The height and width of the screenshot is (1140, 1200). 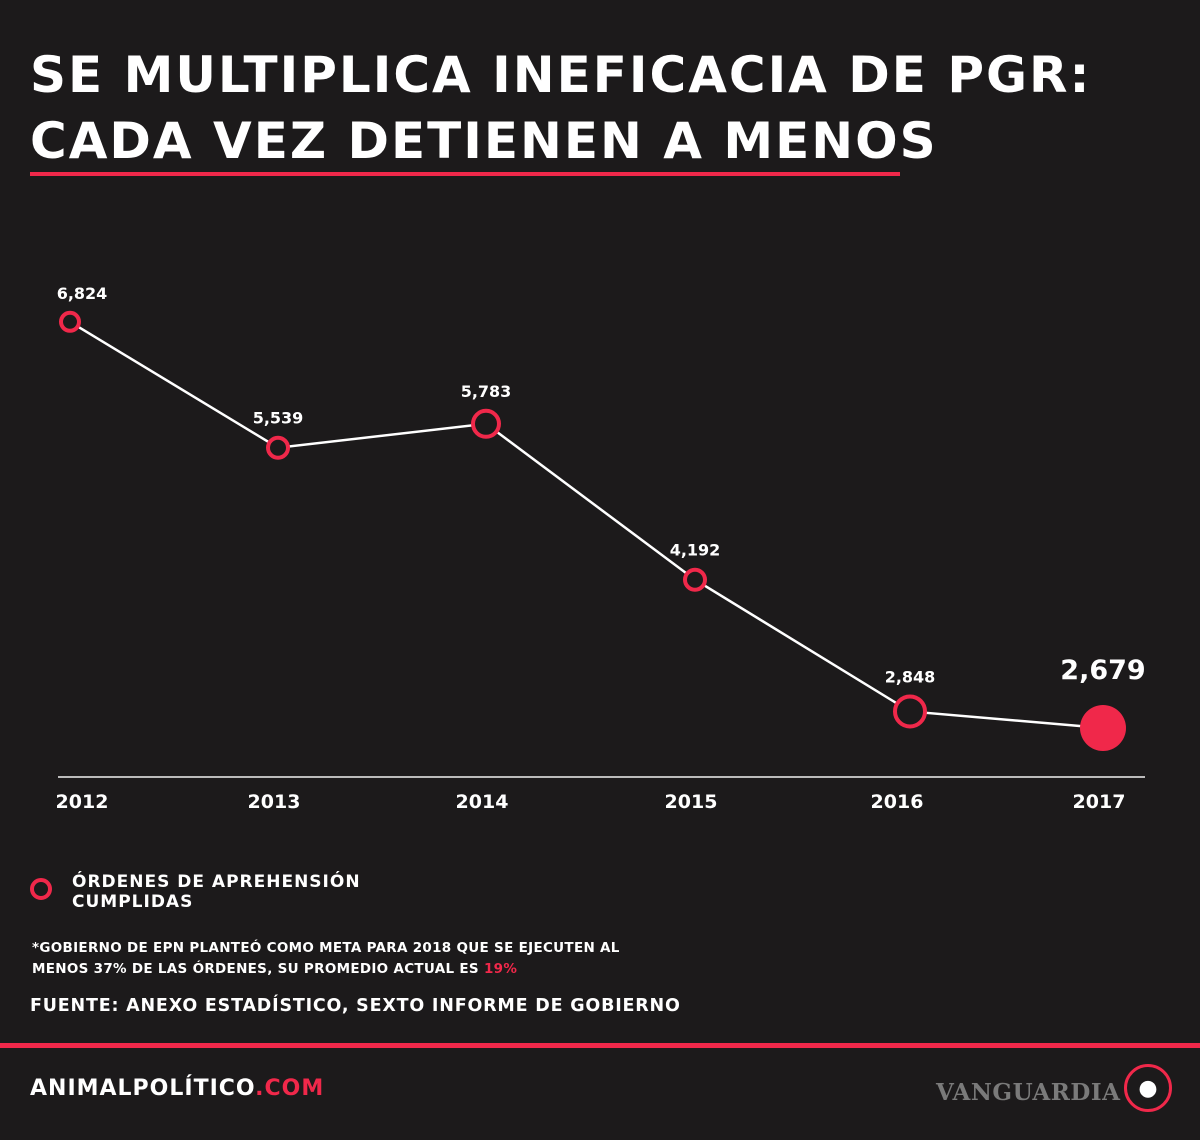 What do you see at coordinates (561, 75) in the screenshot?
I see `title-line-1: SE MULTIPLICA INEFICACIA DE PGR:` at bounding box center [561, 75].